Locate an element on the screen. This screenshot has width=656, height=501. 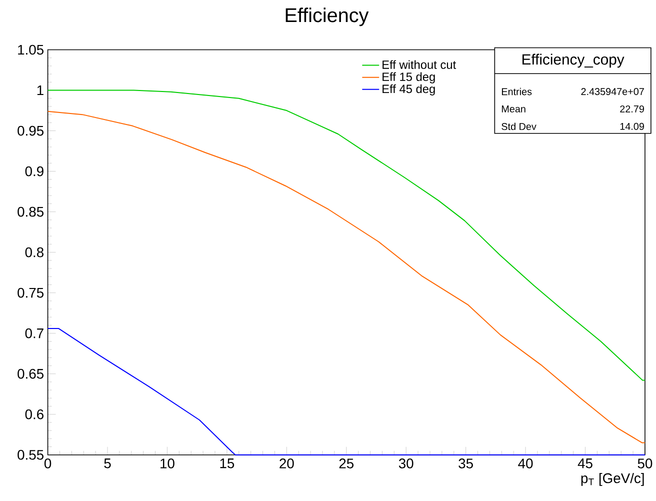
x-tick-label: 25 is located at coordinates (346, 463).